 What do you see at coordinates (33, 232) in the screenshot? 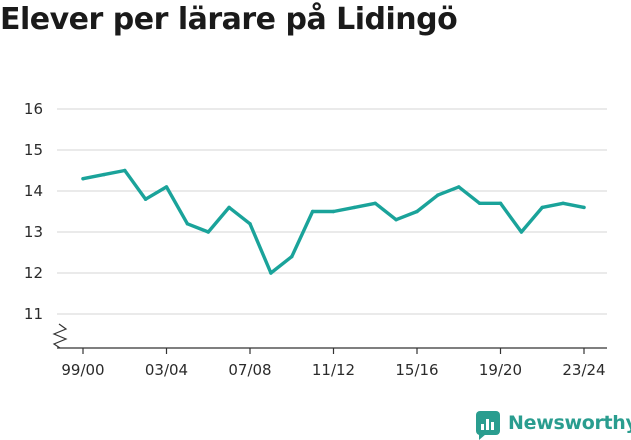
I see `y-tick-label: 13` at bounding box center [33, 232].